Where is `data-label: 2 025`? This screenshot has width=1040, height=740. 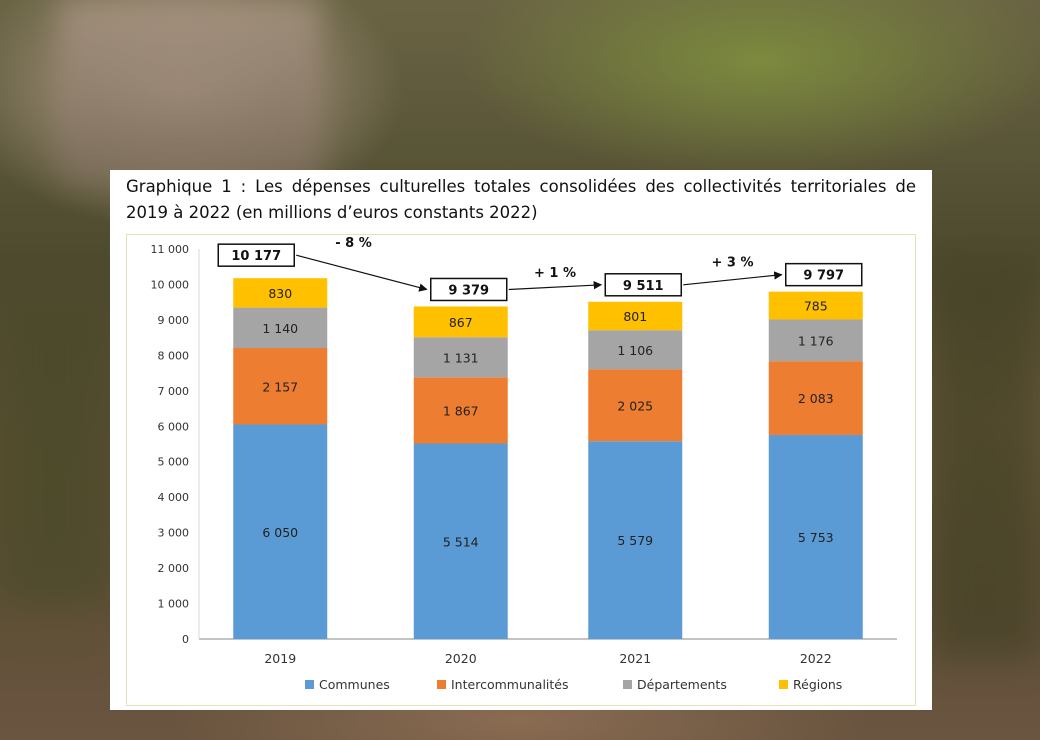 data-label: 2 025 is located at coordinates (635, 405).